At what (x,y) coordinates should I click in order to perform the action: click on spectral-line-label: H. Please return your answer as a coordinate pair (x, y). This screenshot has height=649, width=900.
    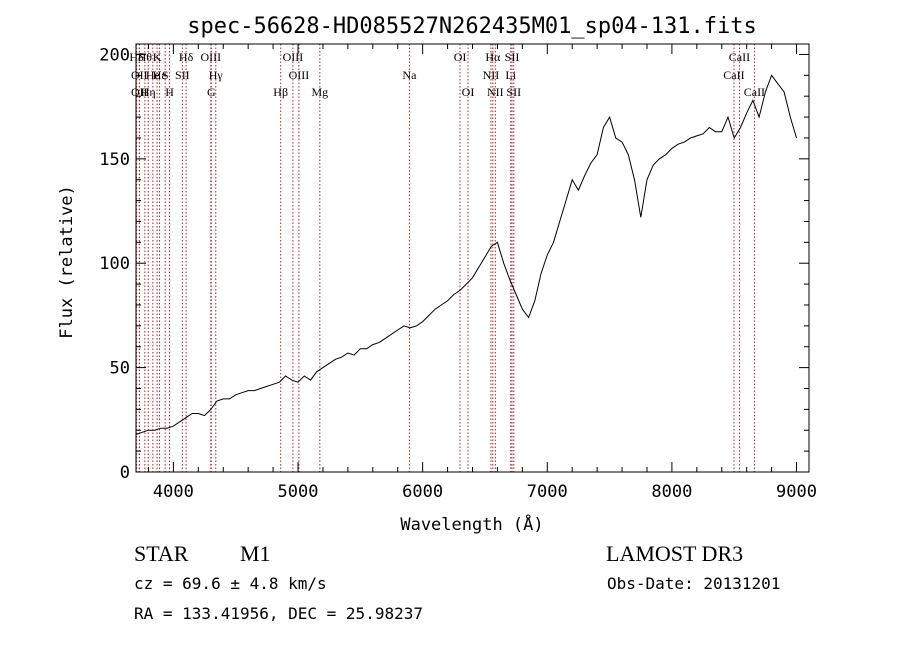
    Looking at the image, I should click on (169, 92).